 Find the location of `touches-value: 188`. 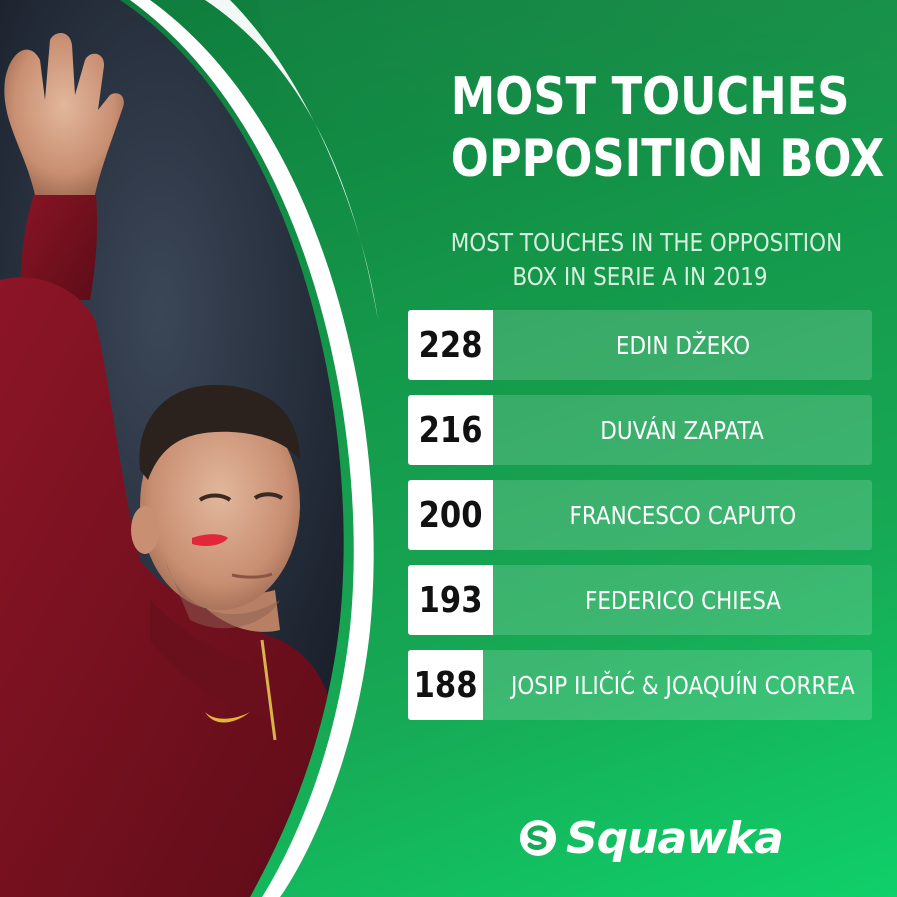

touches-value: 188 is located at coordinates (446, 685).